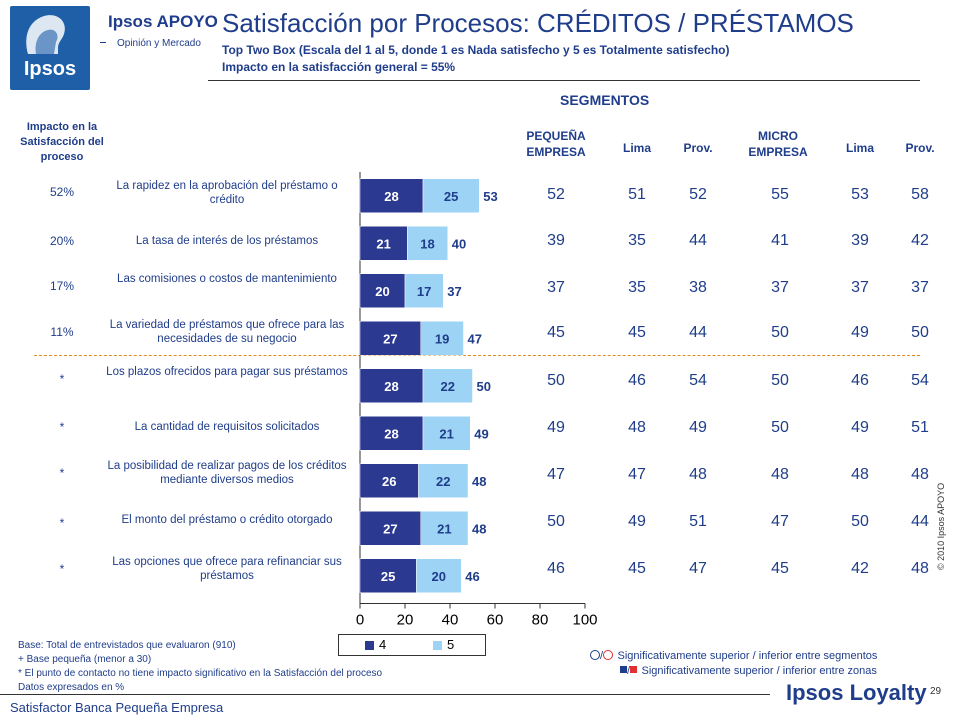 The height and width of the screenshot is (720, 960). Describe the element at coordinates (920, 240) in the screenshot. I see `segment-value: 42` at that location.